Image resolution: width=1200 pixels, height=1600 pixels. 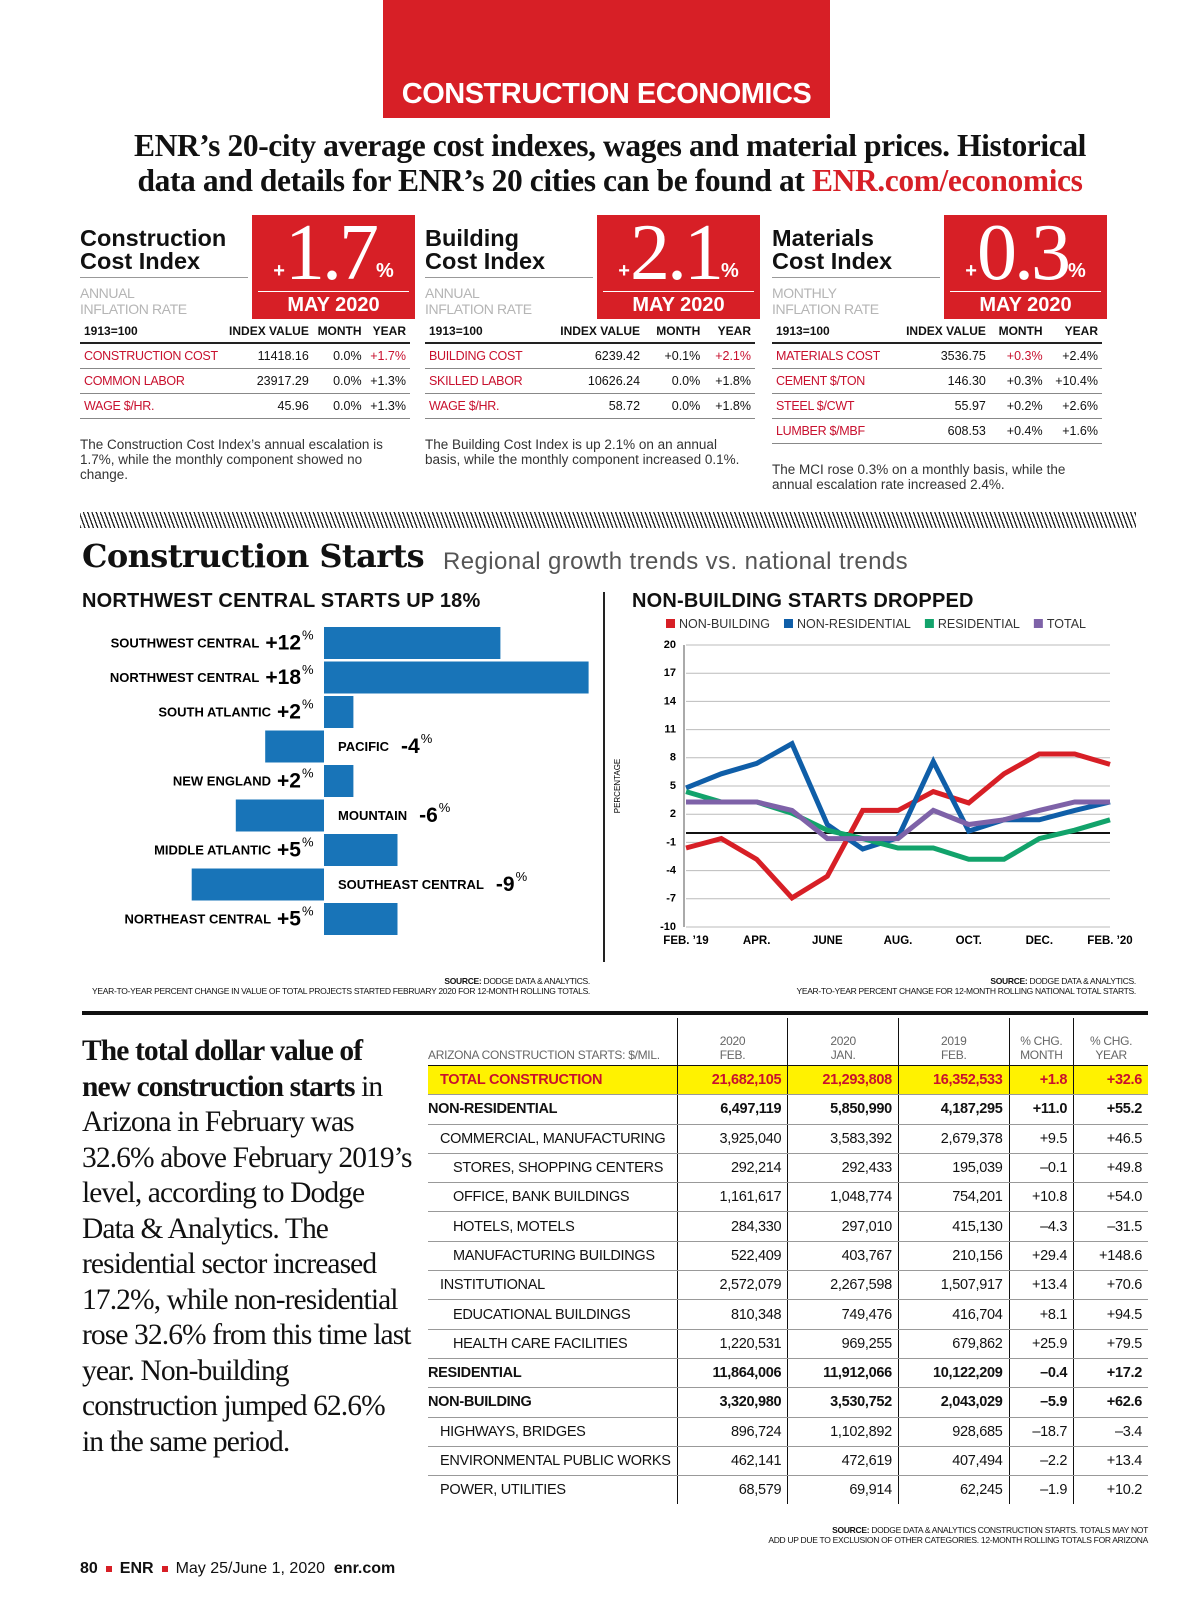 What do you see at coordinates (953, 1373) in the screenshot?
I see `cell: 10,122,209` at bounding box center [953, 1373].